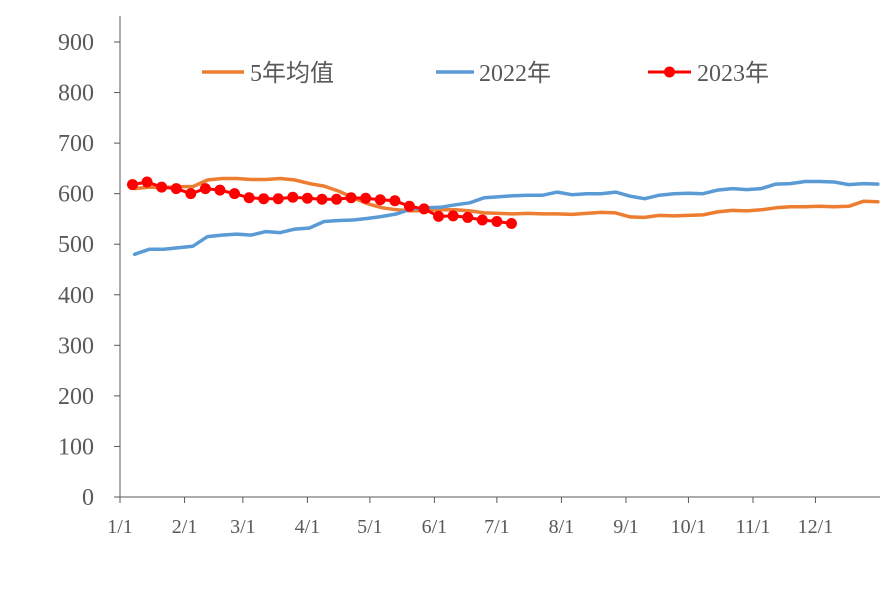  Describe the element at coordinates (76, 346) in the screenshot. I see `y-tick-label: 300` at that location.